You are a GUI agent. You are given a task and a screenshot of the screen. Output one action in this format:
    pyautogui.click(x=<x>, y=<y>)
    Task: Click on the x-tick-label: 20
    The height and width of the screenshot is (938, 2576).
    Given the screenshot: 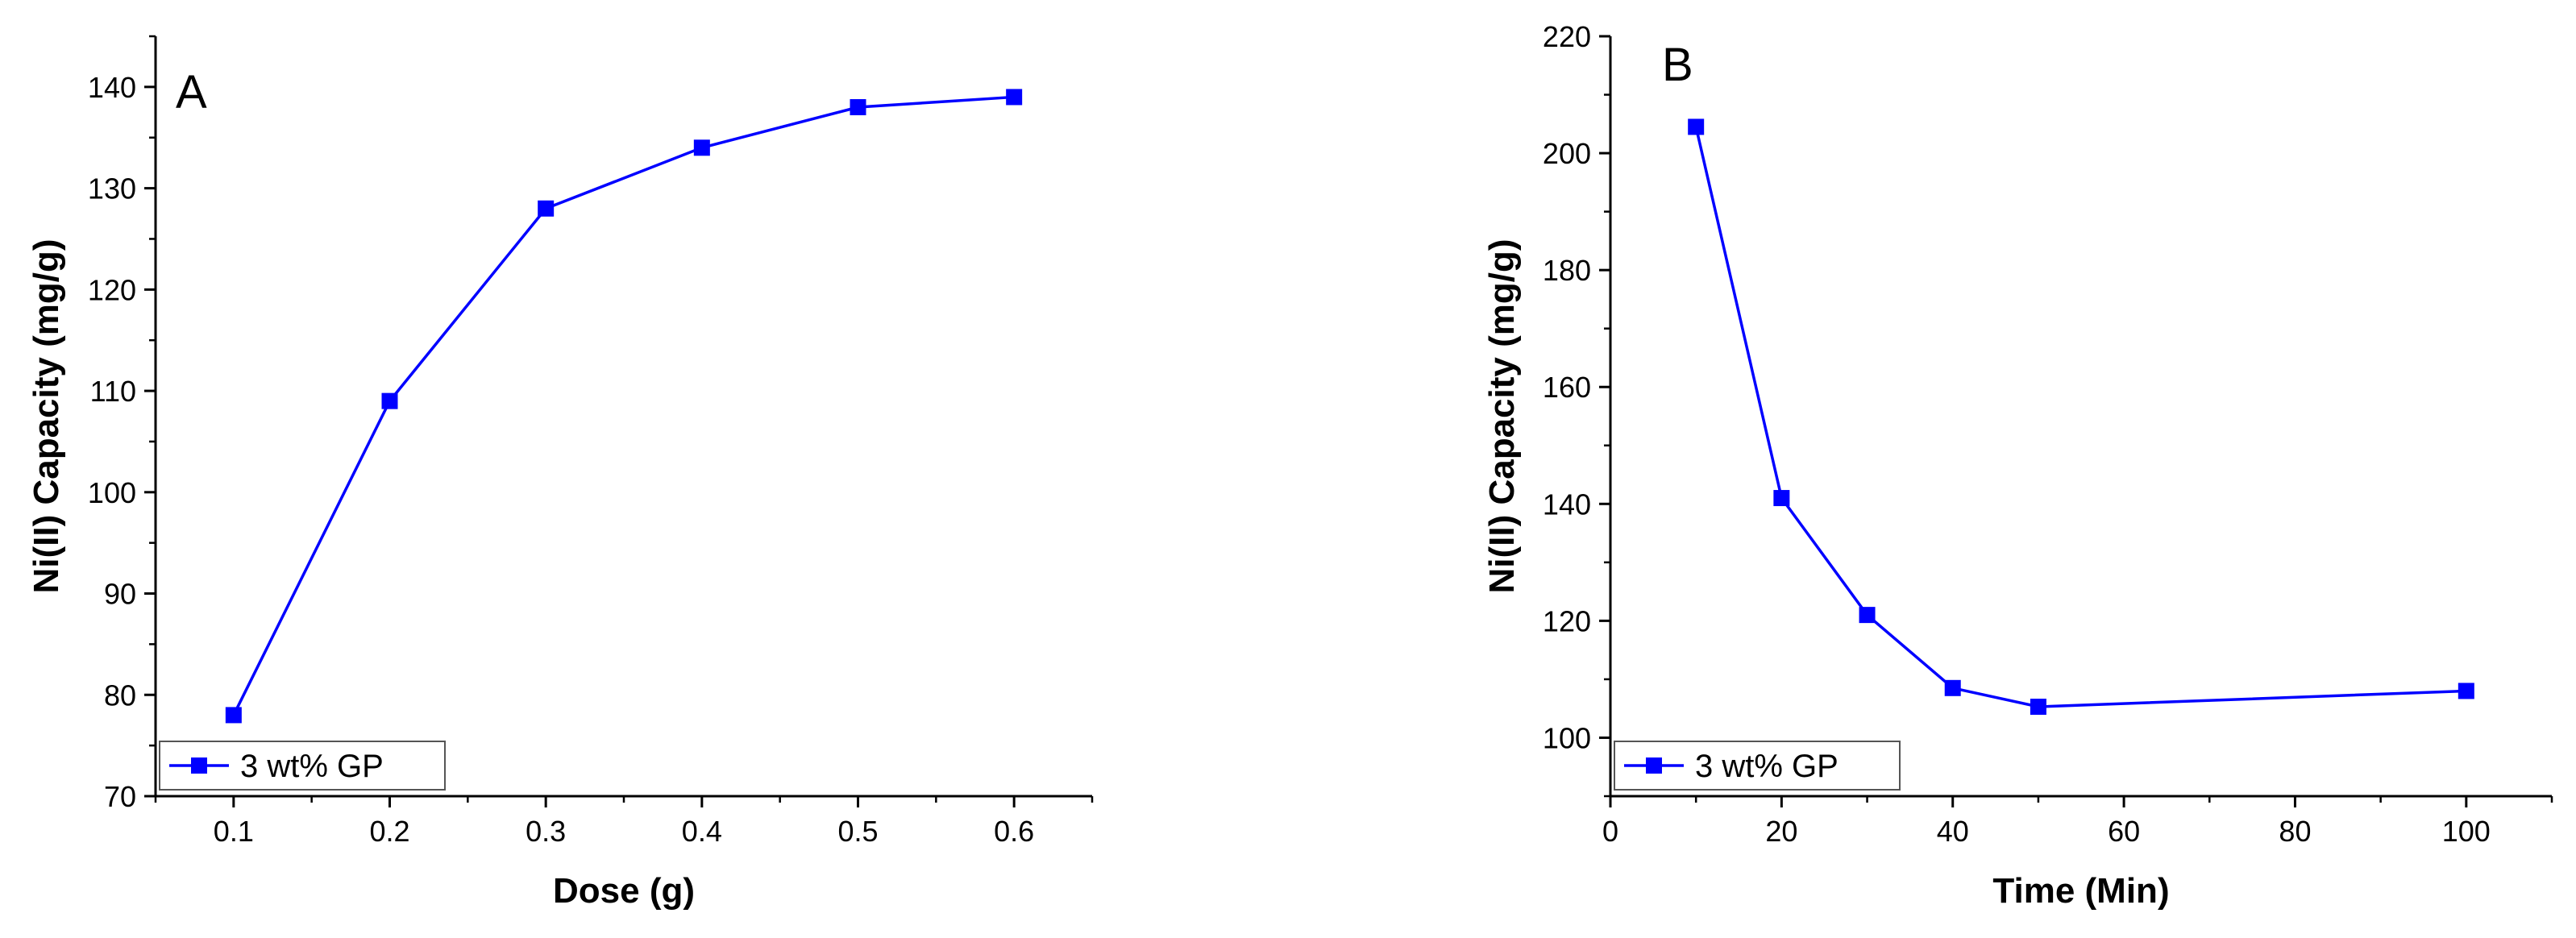 What is the action you would take?
    pyautogui.click(x=1781, y=831)
    